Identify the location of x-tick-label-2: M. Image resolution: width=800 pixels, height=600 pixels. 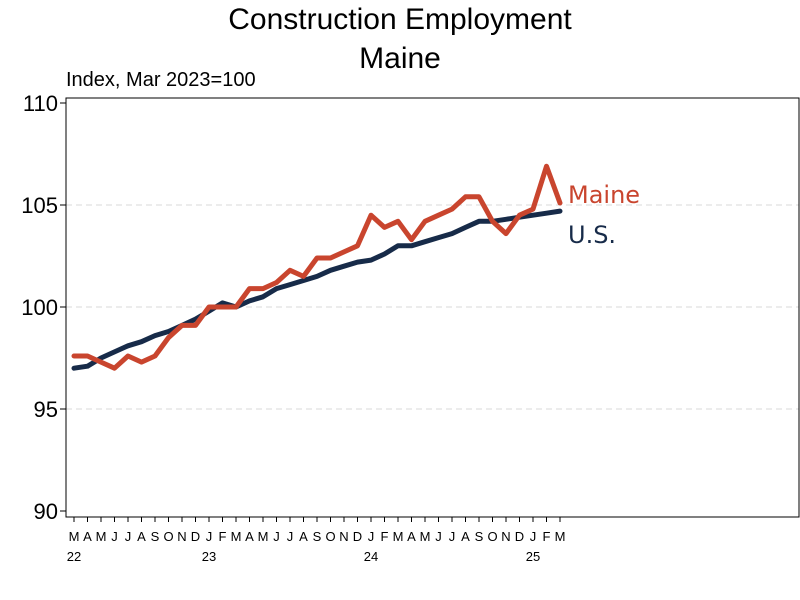
(101, 536).